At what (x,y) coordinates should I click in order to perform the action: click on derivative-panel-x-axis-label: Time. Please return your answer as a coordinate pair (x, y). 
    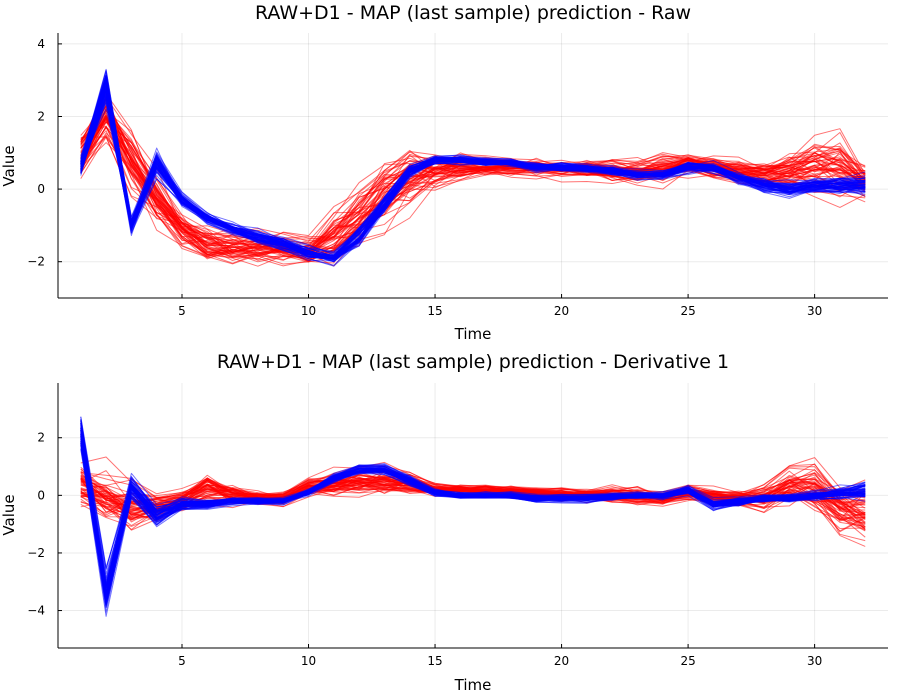
    Looking at the image, I should click on (473, 685).